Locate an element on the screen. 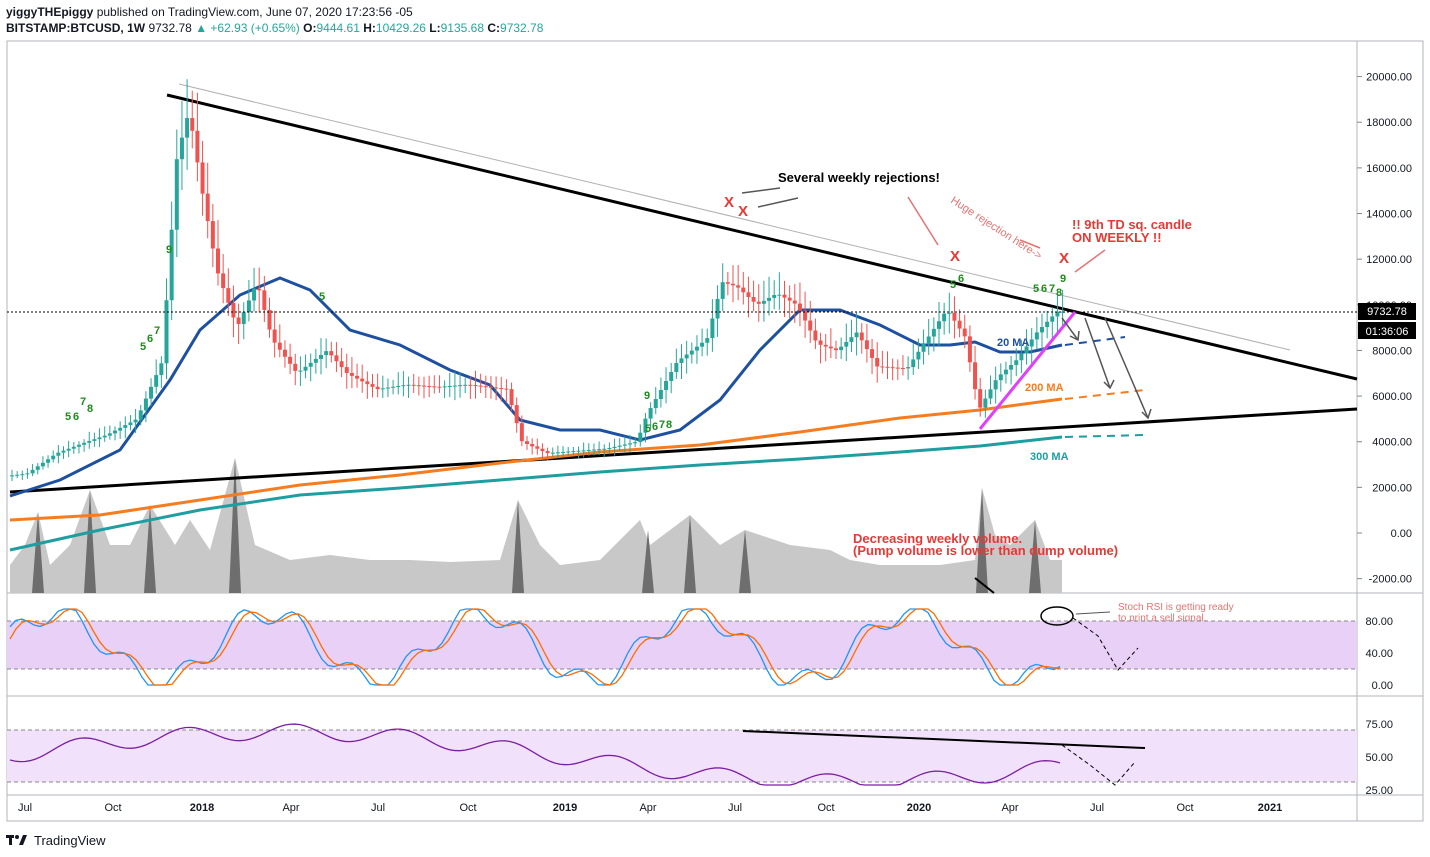  footer-brand: TradingView is located at coordinates (70, 840).